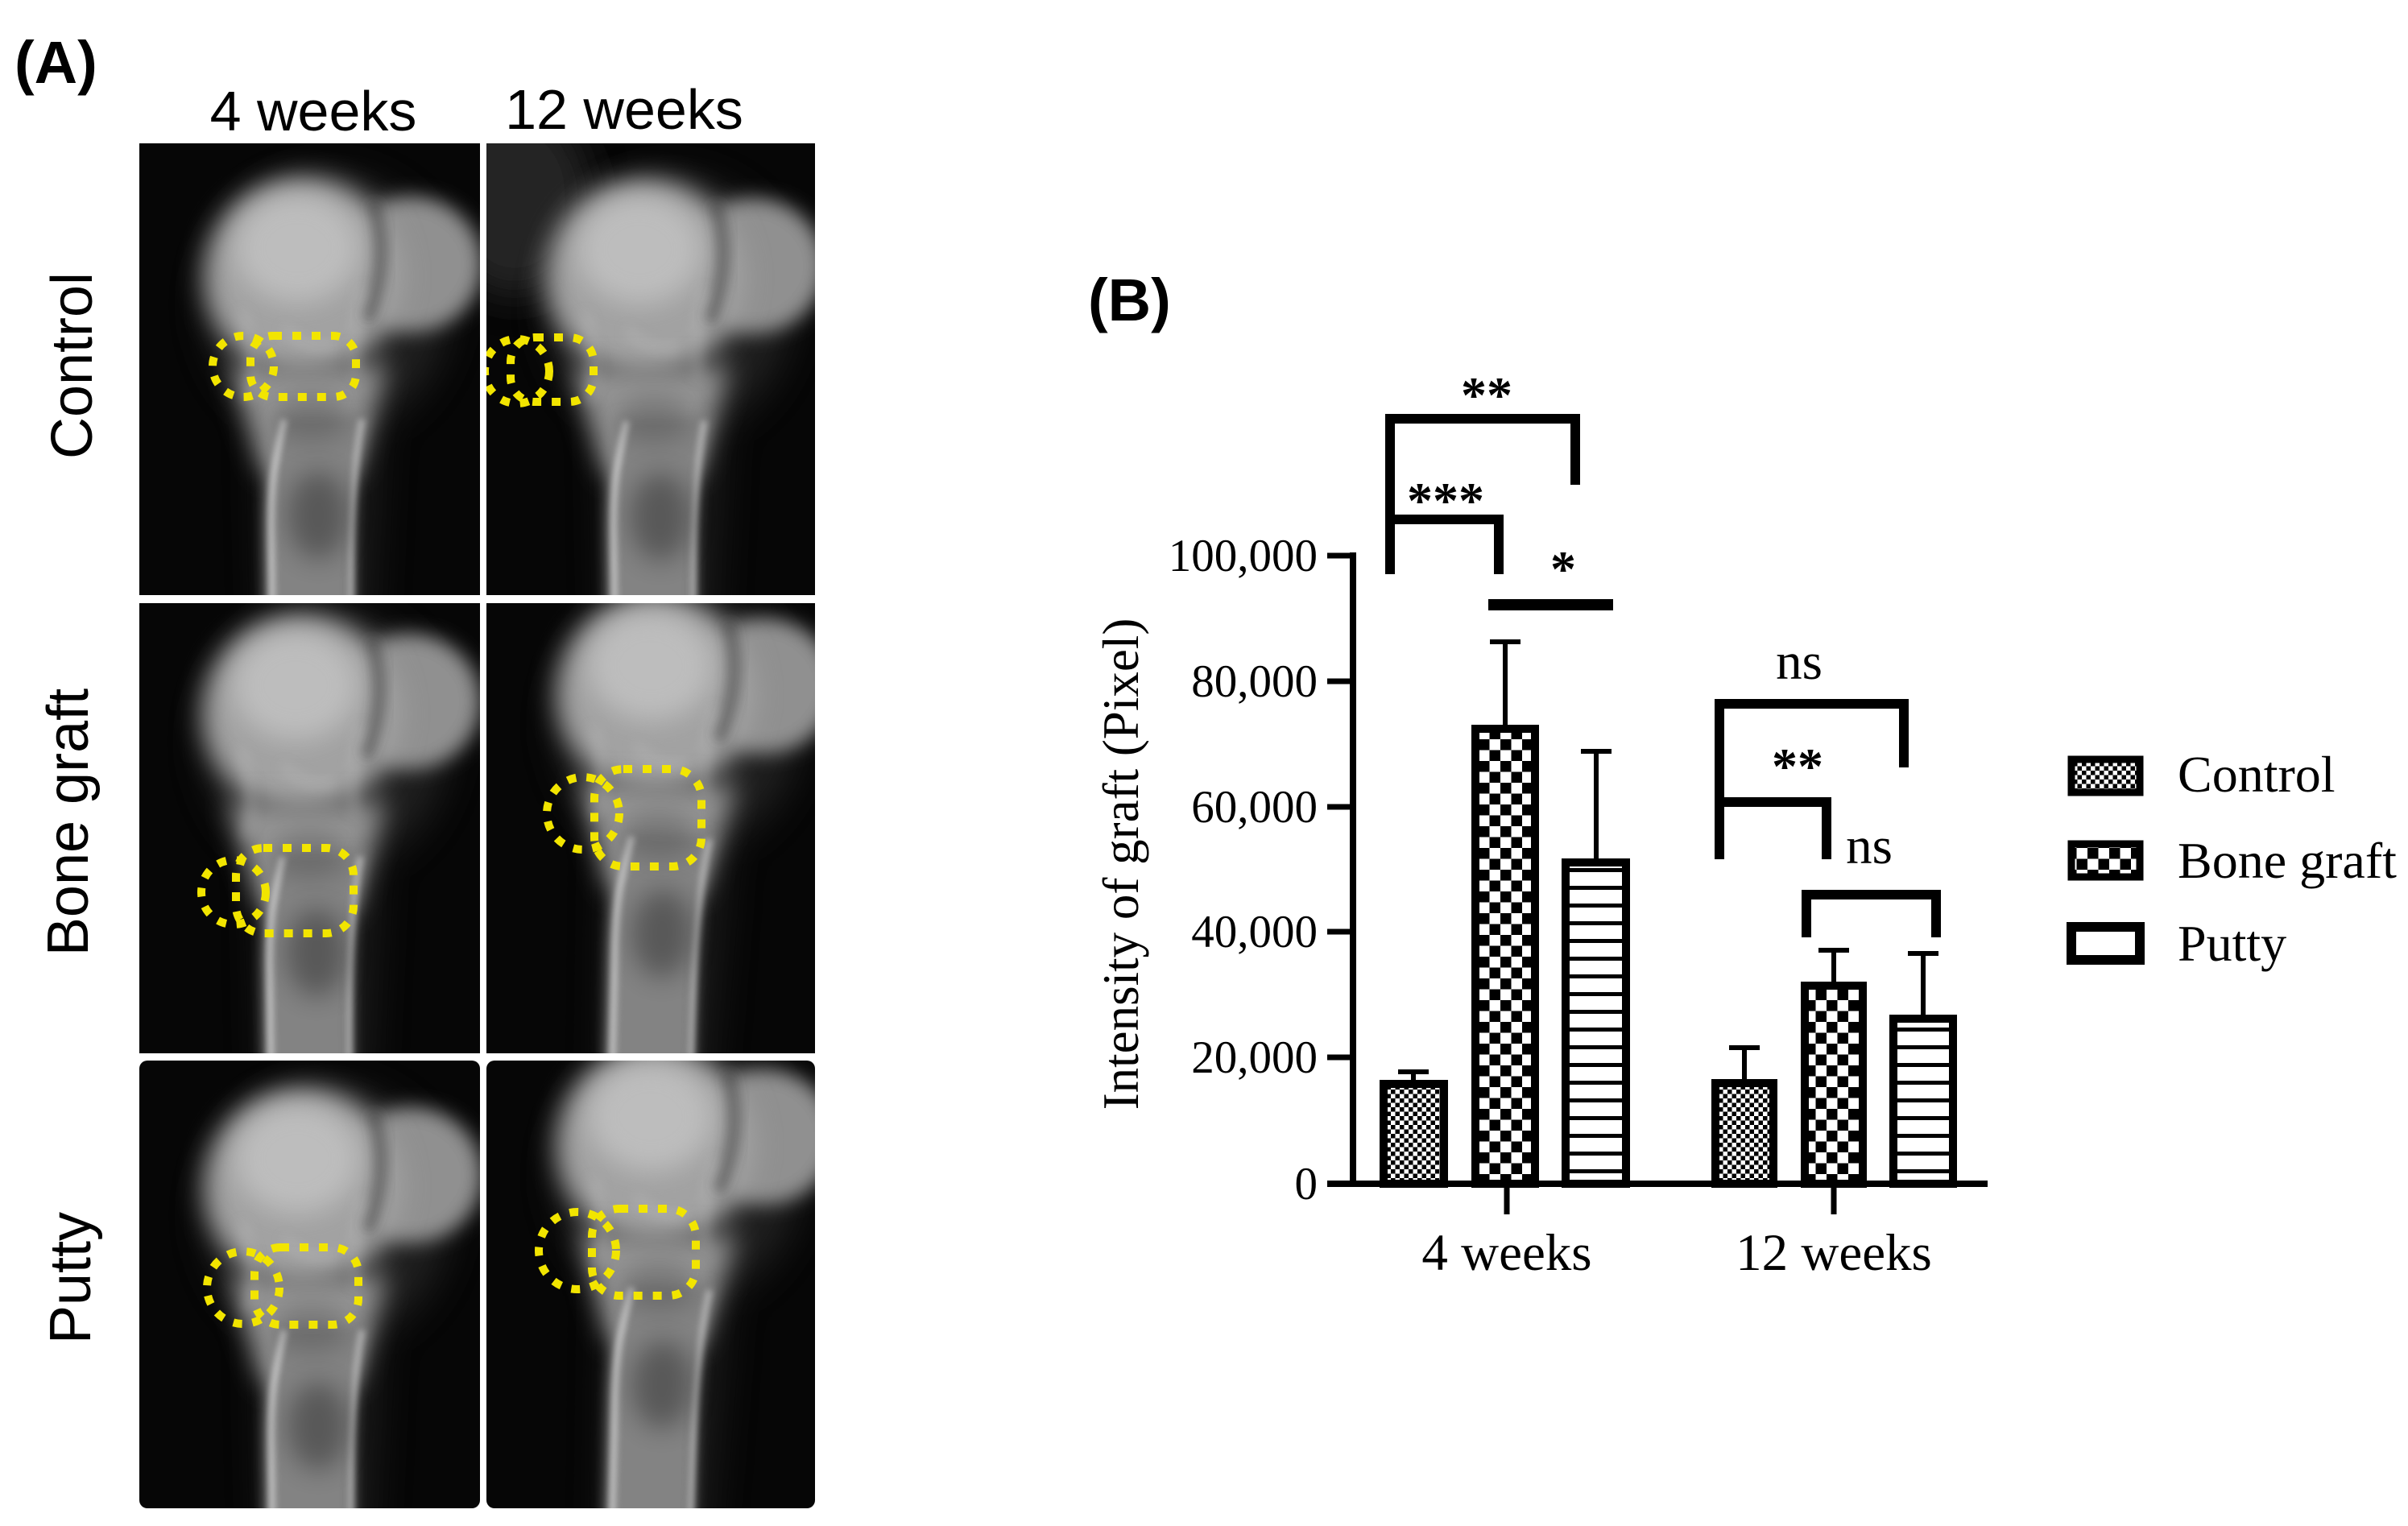 This screenshot has width=2408, height=1526. What do you see at coordinates (1306, 1184) in the screenshot?
I see `svg-text: 0` at bounding box center [1306, 1184].